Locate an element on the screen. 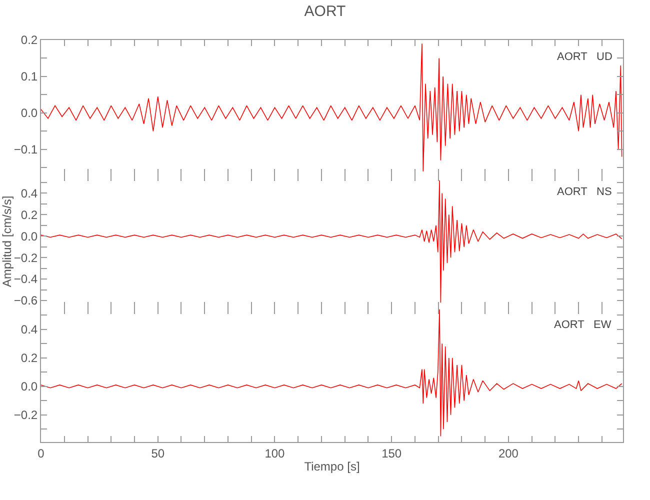  annotation: AORT UD is located at coordinates (584, 57).